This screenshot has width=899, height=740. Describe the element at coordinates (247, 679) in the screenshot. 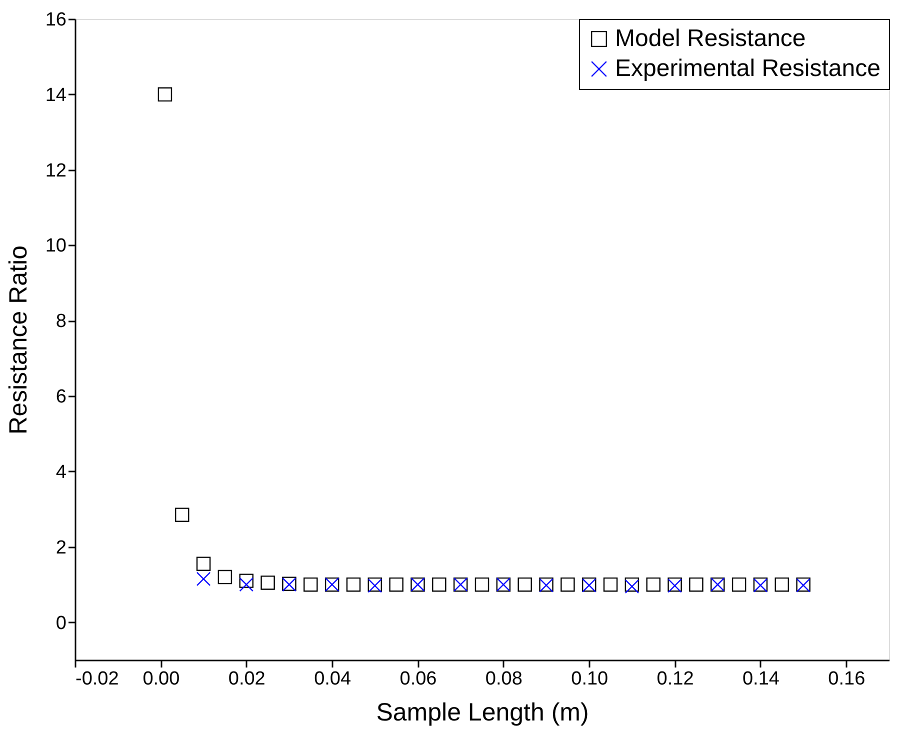

I see `x-tick-label: 0.02` at that location.